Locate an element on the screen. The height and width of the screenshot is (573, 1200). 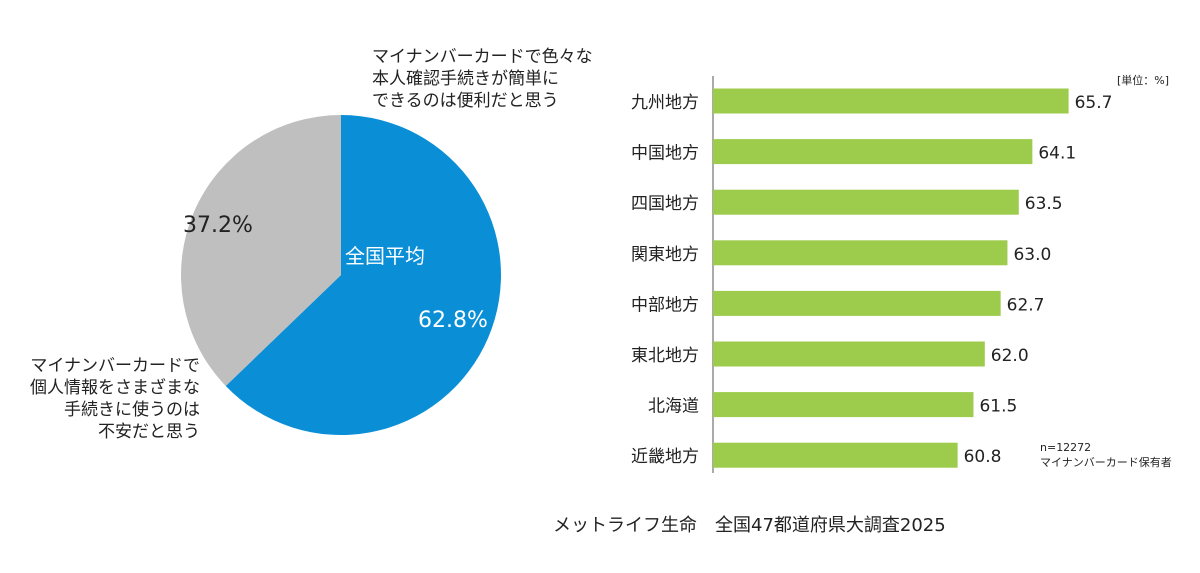
category-label: 中部地方 is located at coordinates (665, 305).